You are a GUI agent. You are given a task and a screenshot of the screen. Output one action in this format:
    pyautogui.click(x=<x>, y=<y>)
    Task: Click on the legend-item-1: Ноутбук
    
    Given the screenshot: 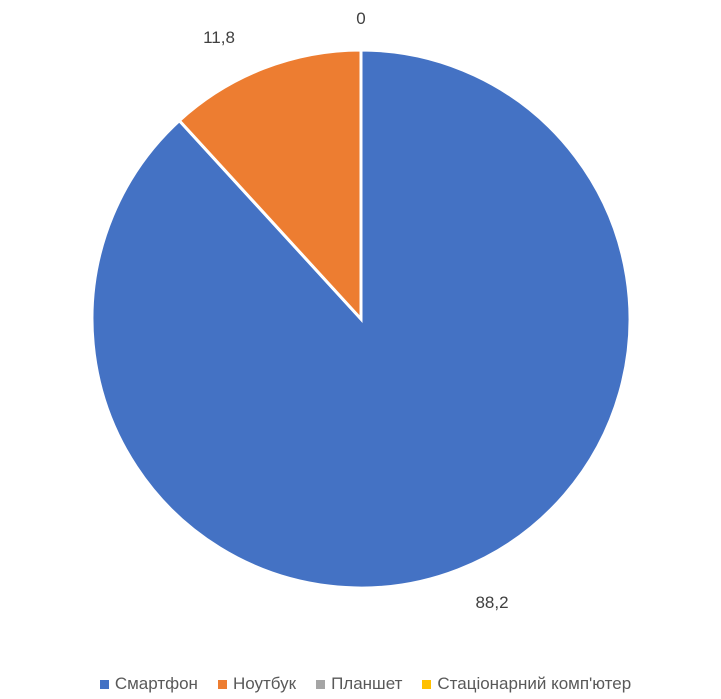 What is the action you would take?
    pyautogui.click(x=257, y=684)
    